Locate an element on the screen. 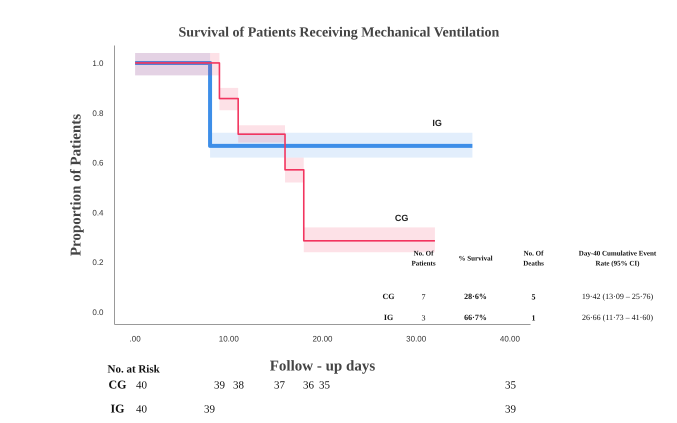  series-label: CG is located at coordinates (401, 217).